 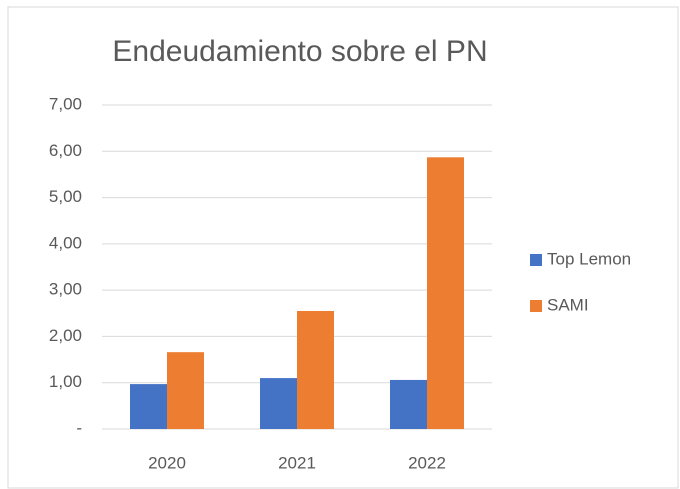 What do you see at coordinates (65, 103) in the screenshot?
I see `y-tick-label: 7,00` at bounding box center [65, 103].